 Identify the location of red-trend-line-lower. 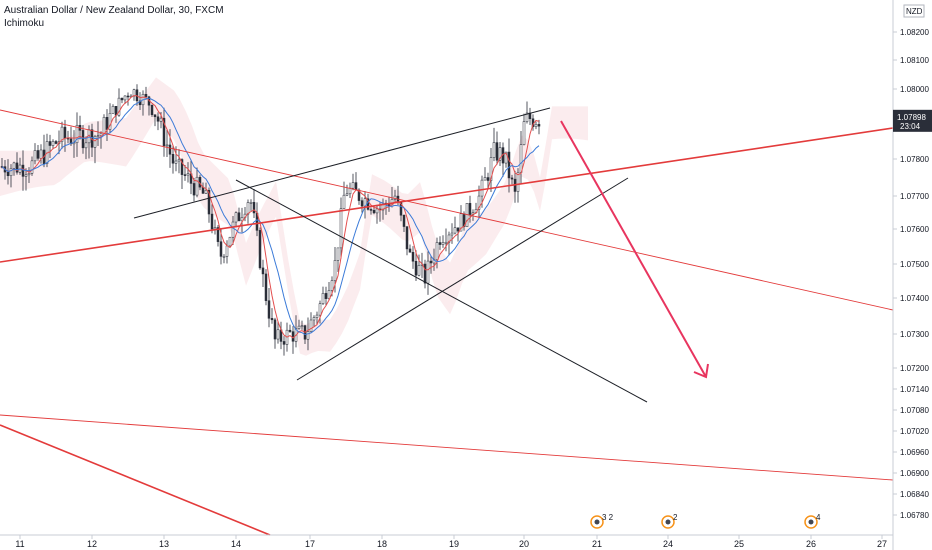
(447, 447).